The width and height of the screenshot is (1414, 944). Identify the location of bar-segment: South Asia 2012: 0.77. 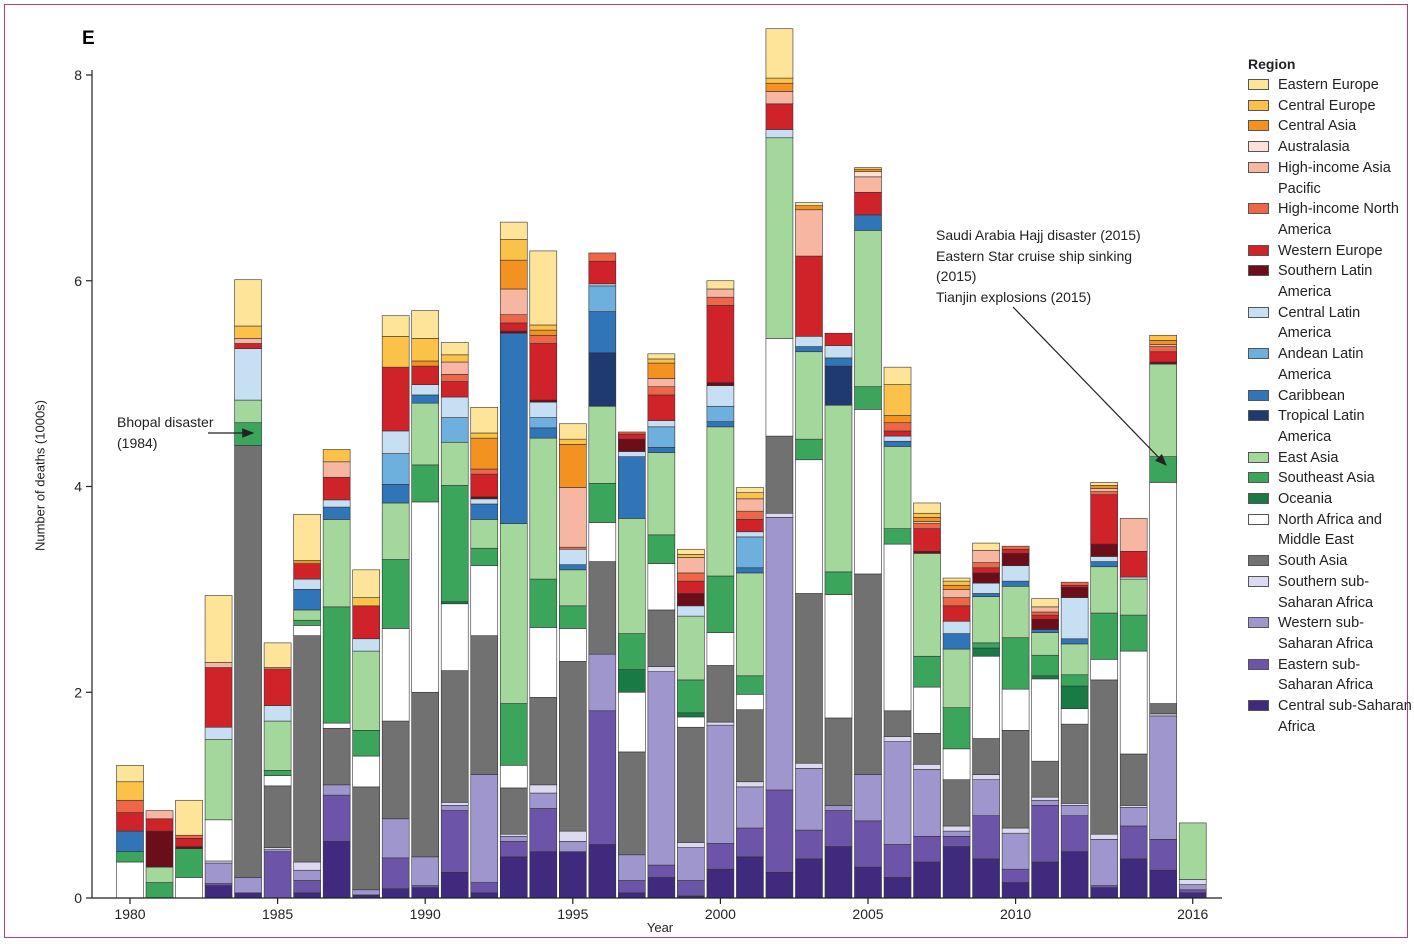
(1074, 763).